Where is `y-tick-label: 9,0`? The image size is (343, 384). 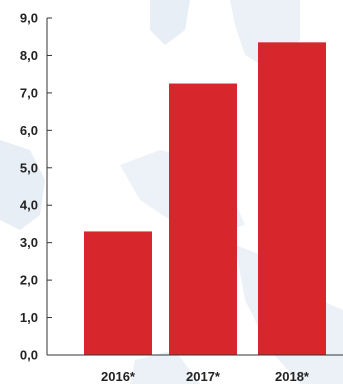
y-tick-label: 9,0 is located at coordinates (29, 18).